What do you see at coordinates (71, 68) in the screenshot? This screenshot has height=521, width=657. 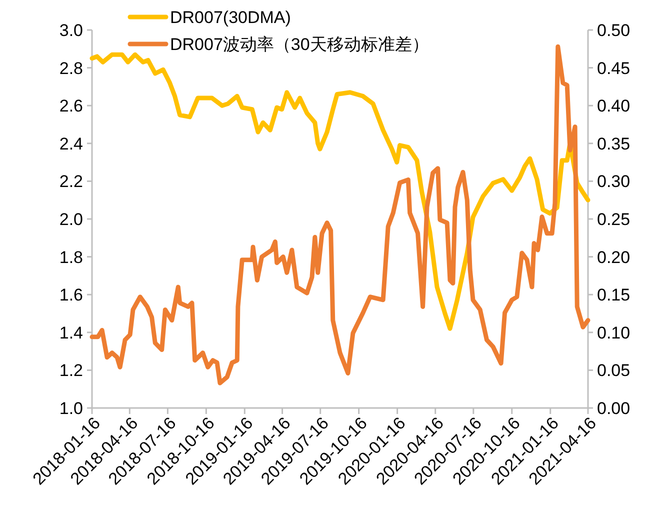 I see `y-tick-label: 2.8` at bounding box center [71, 68].